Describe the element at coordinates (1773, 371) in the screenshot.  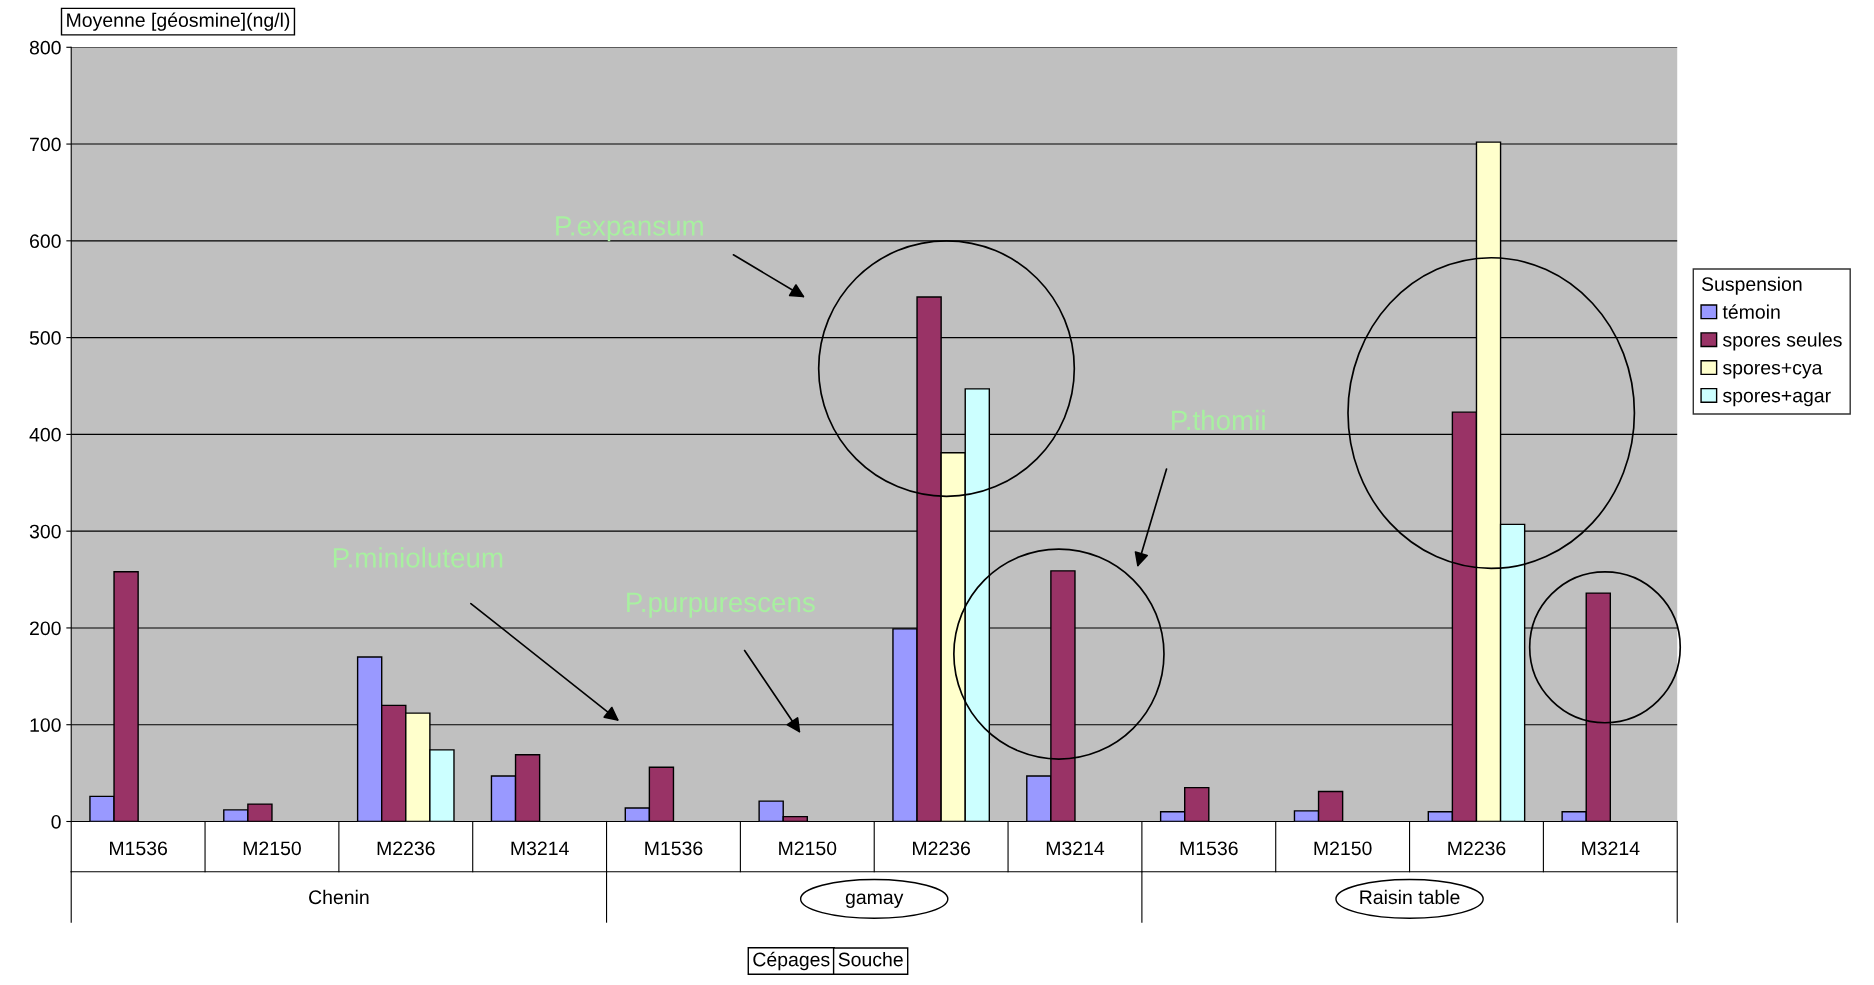
I see `legend-label: spores+cya` at that location.